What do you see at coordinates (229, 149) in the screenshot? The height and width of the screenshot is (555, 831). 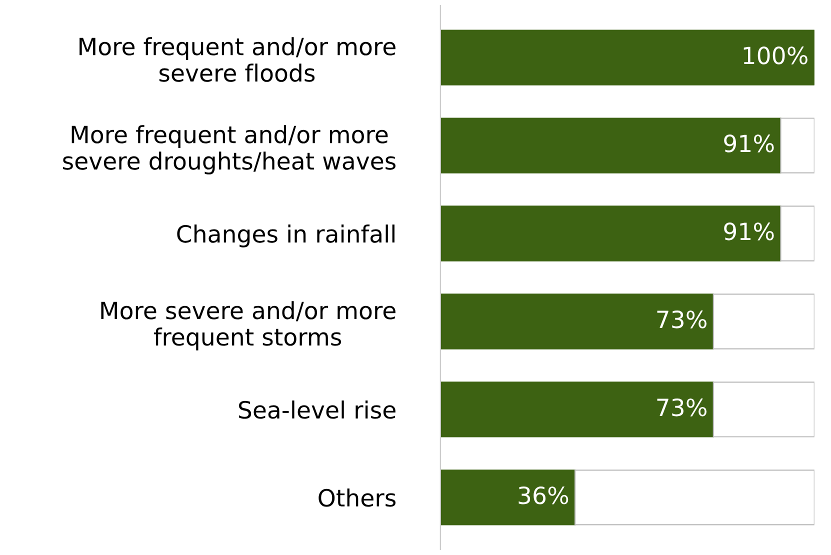 I see `y-tick-label: More frequent and/or more severe droughts/heat waves` at bounding box center [229, 149].